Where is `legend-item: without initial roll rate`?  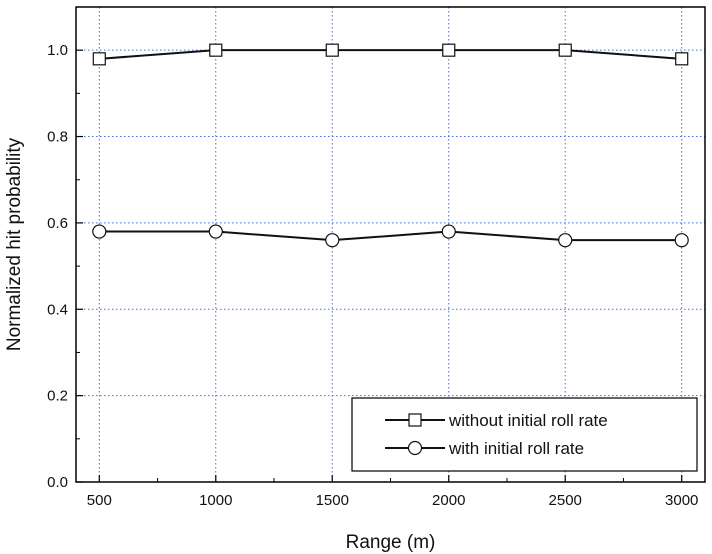 legend-item: without initial roll rate is located at coordinates (496, 420).